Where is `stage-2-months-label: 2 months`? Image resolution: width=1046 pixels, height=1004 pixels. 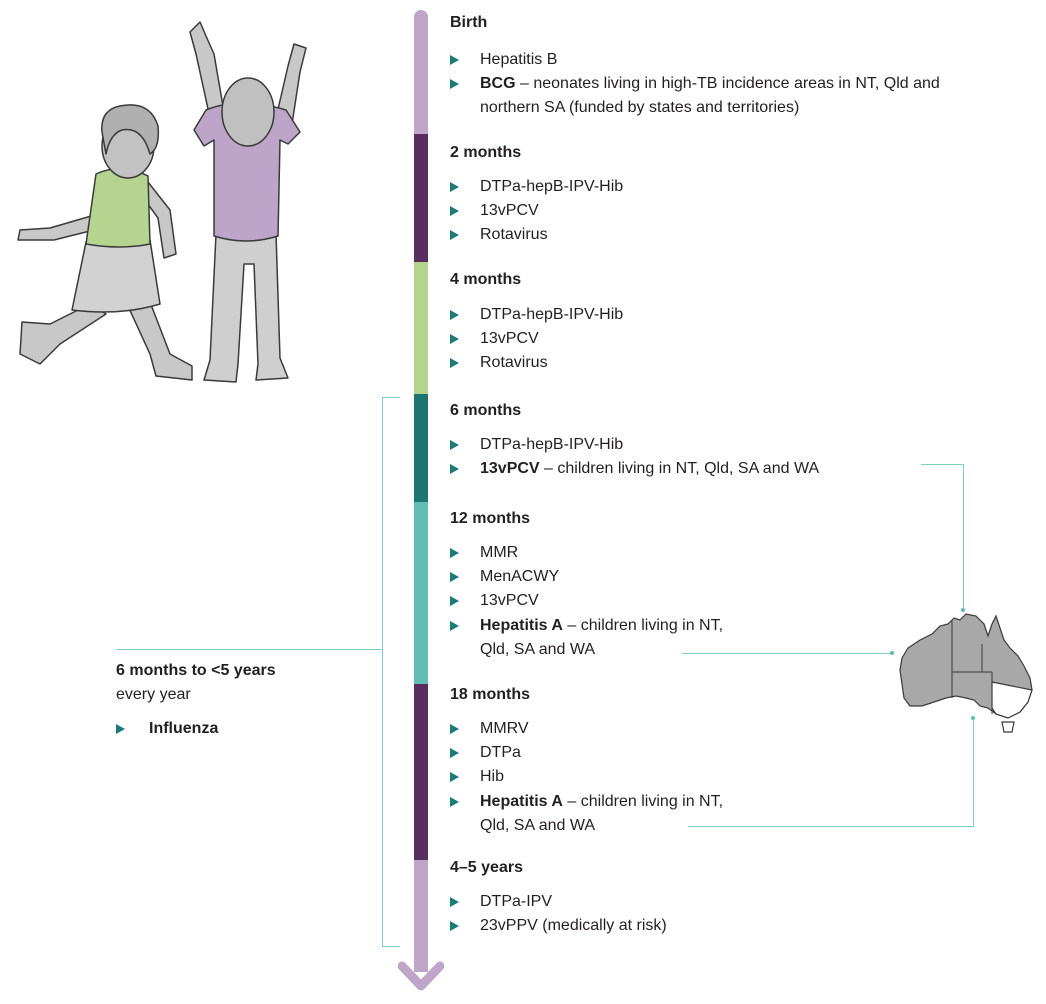 stage-2-months-label: 2 months is located at coordinates (486, 152).